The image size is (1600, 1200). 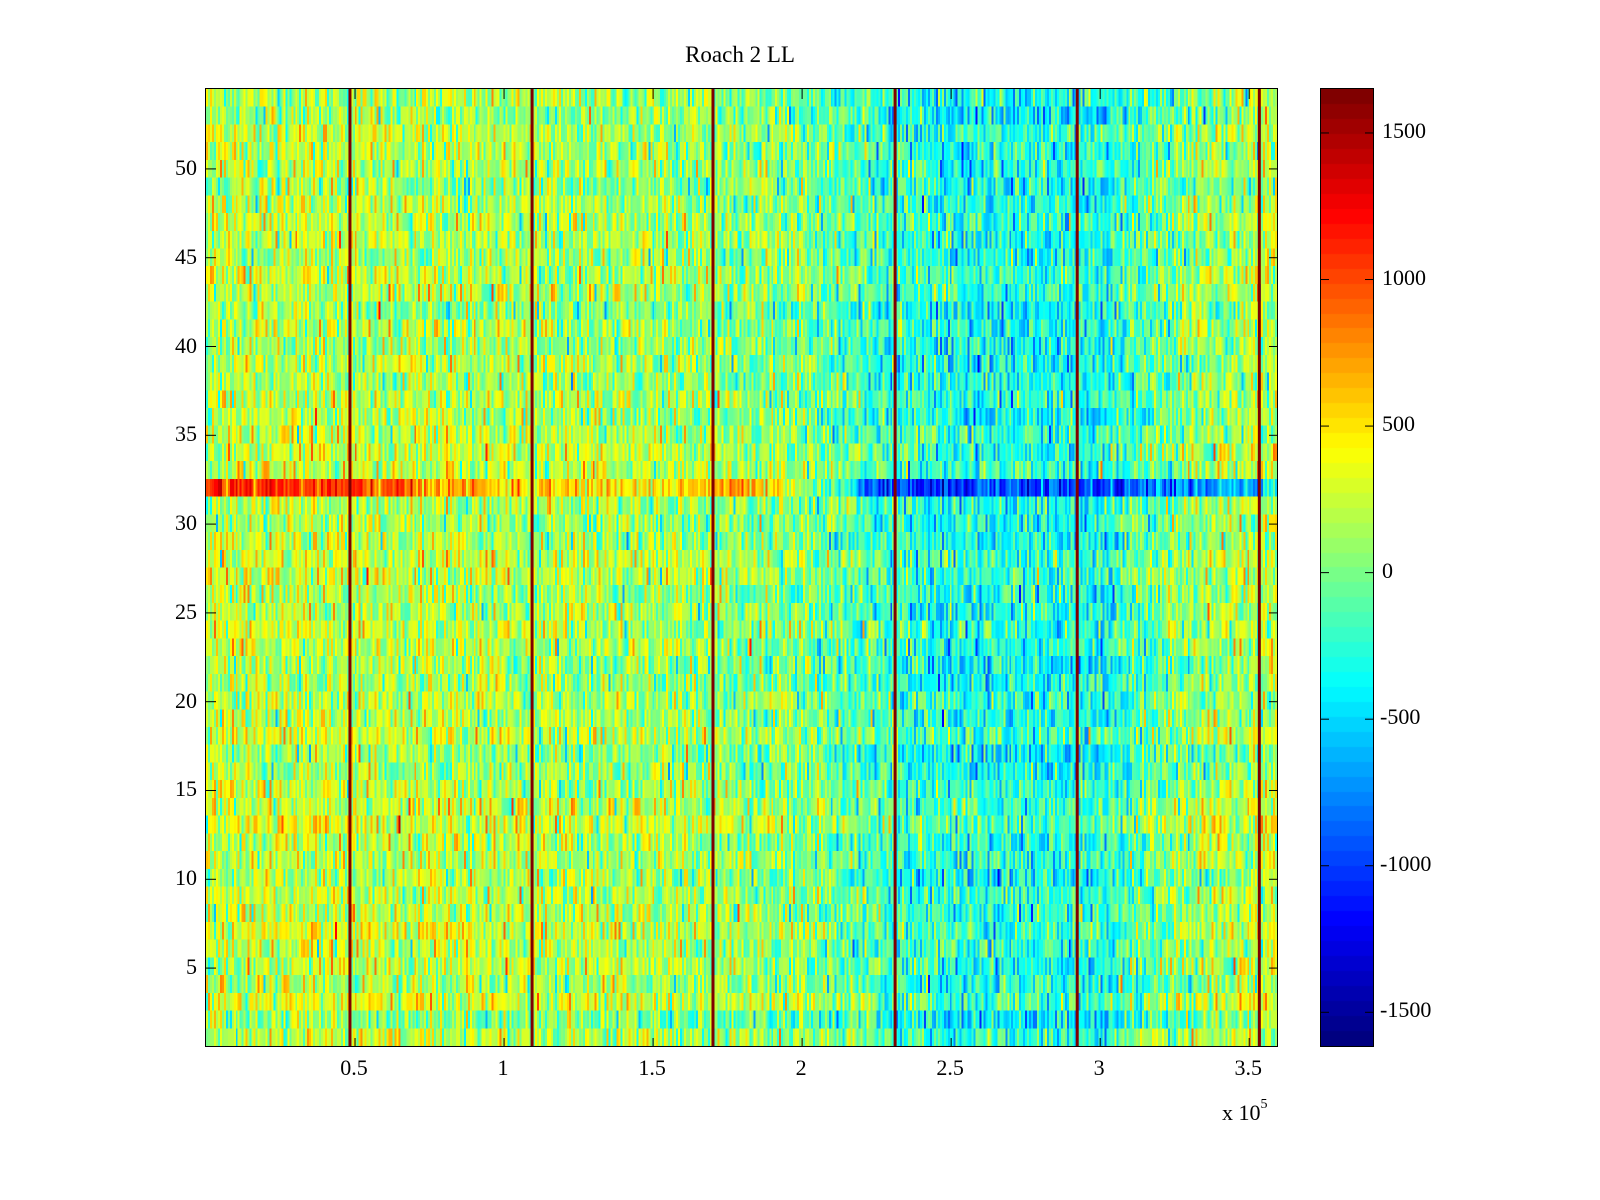 I want to click on x-tick-label: 1.5, so click(x=652, y=1067).